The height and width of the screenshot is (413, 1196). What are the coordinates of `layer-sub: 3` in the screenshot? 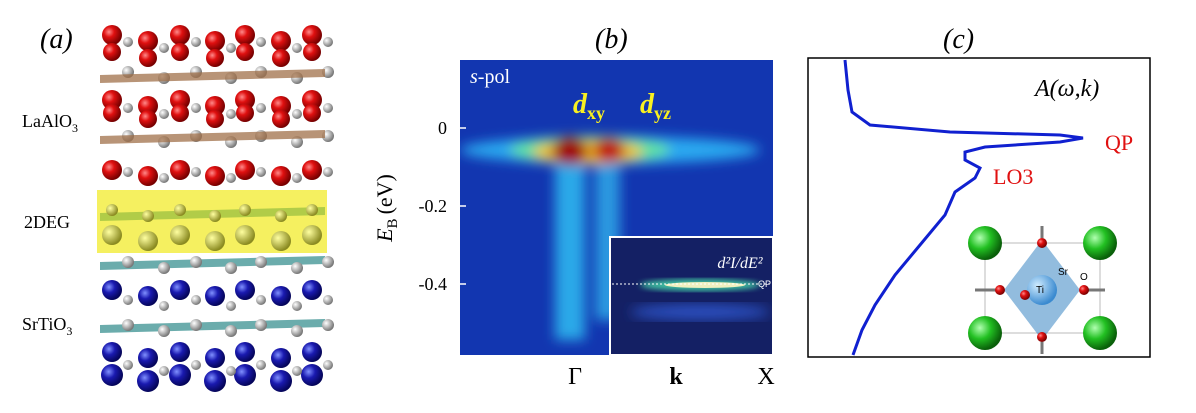 It's located at (69, 331).